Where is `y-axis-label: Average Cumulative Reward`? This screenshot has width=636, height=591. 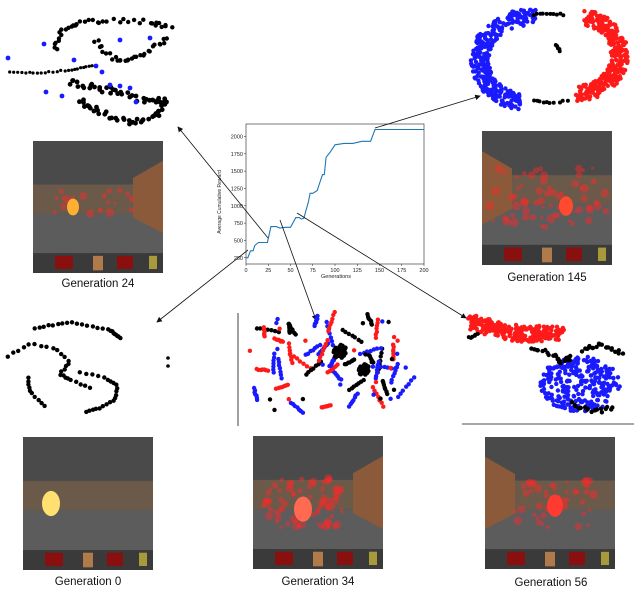
y-axis-label: Average Cumulative Reward is located at coordinates (220, 202).